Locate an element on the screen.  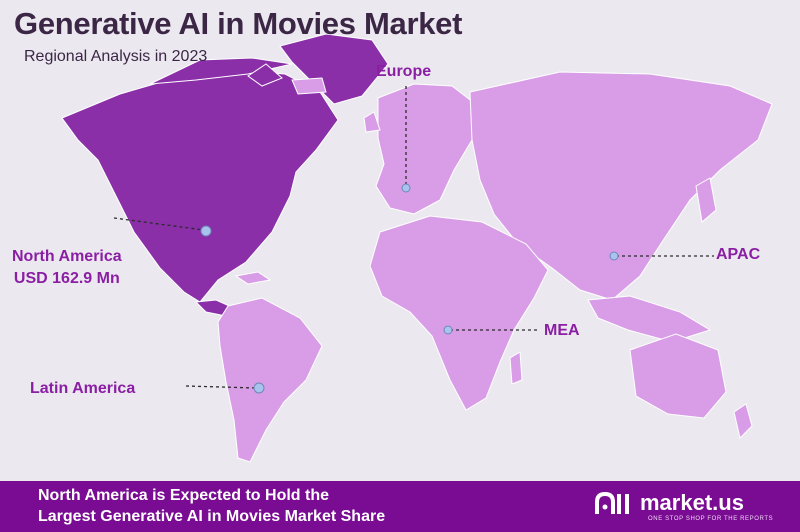
brand-name: market.us is located at coordinates (692, 502).